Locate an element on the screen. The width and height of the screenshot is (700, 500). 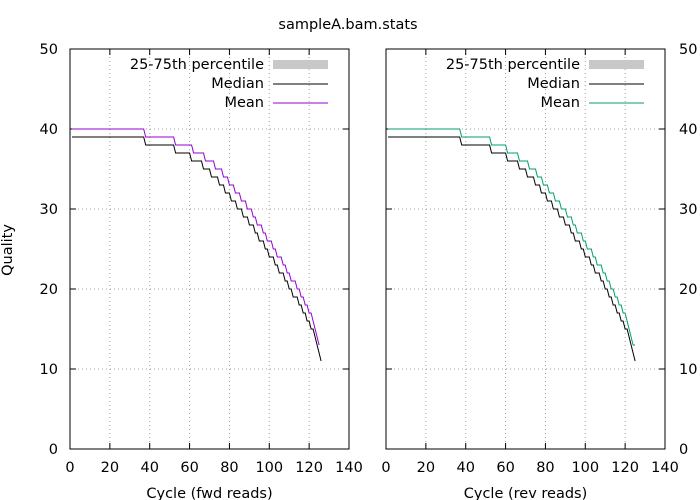
x-axis-label: Cycle (rev reads) is located at coordinates (526, 493).